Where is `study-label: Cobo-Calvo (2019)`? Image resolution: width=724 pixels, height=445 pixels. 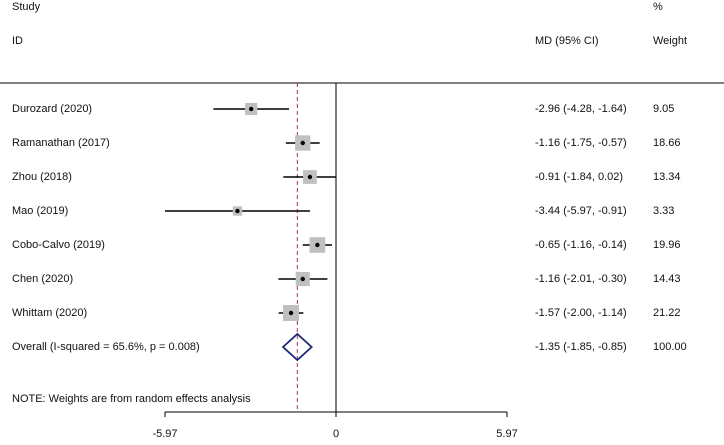
study-label: Cobo-Calvo (2019) is located at coordinates (58, 245).